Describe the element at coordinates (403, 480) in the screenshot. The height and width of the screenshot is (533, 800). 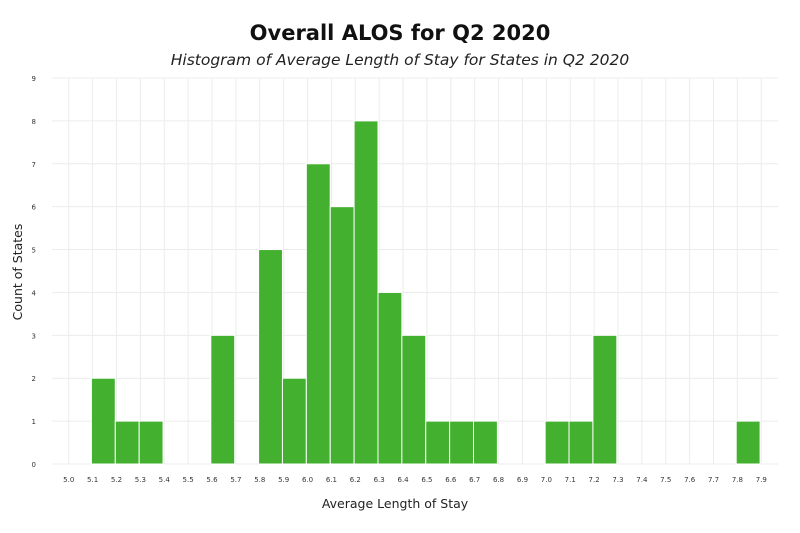
I see `x-tick-label: 6.4` at that location.